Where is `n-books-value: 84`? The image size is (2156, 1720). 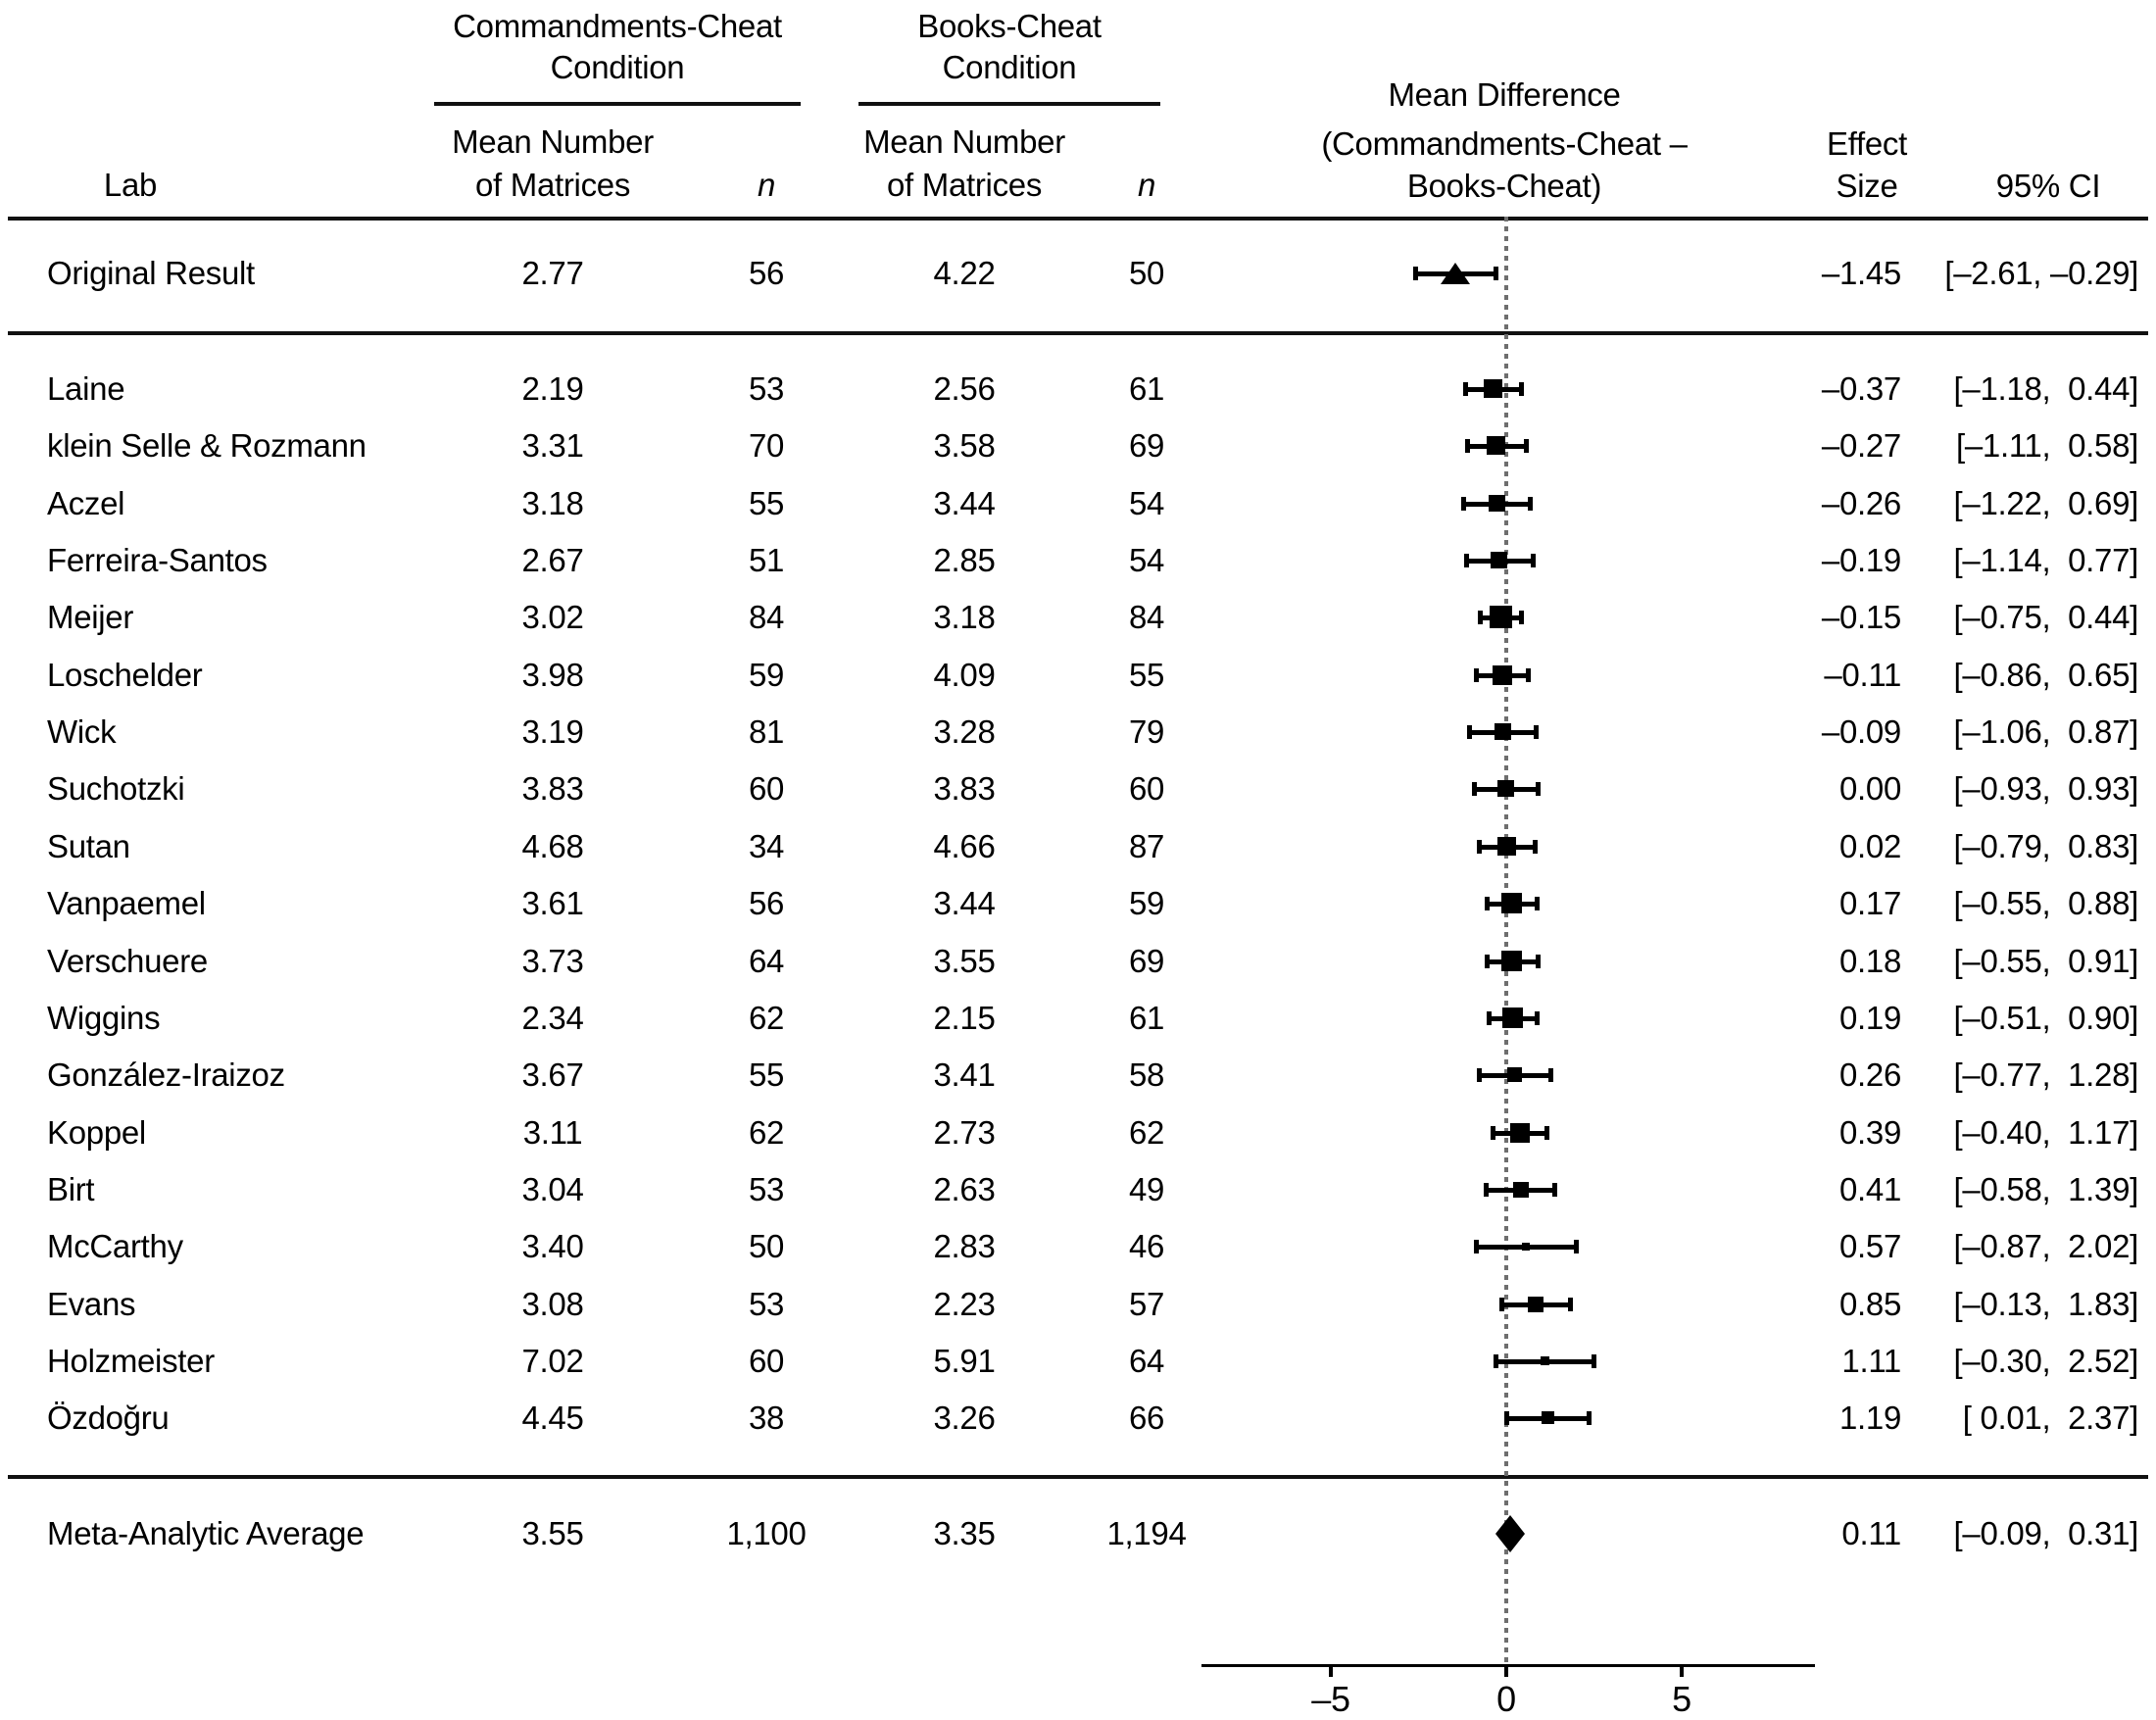
n-books-value: 84 is located at coordinates (1146, 617).